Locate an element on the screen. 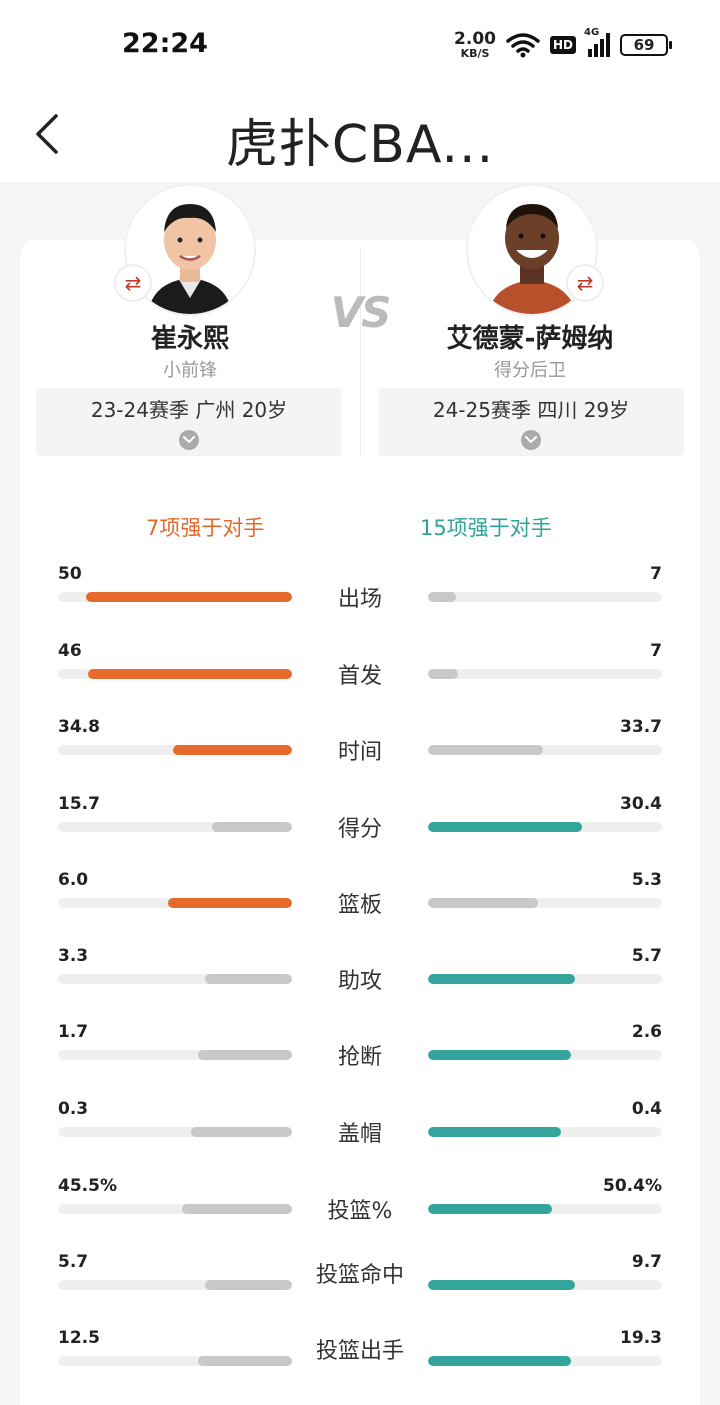 This screenshot has width=720, height=1405. stat-row: 6.0 5.3 篮板 is located at coordinates (360, 908).